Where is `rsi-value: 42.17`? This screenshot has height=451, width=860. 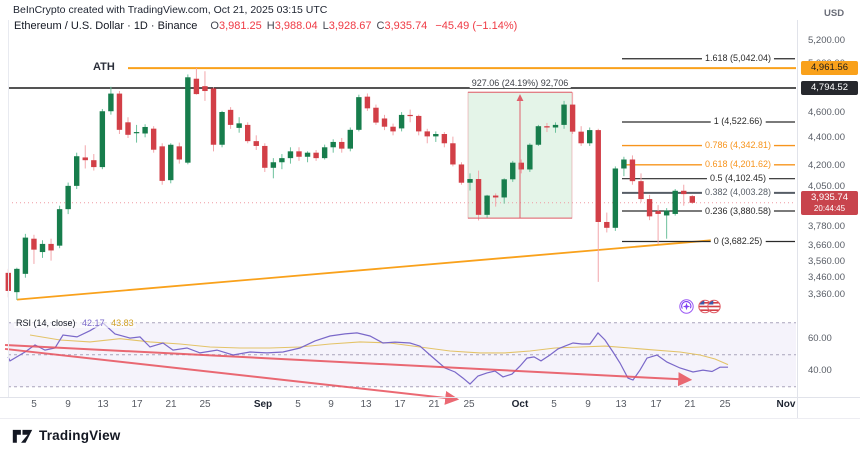
rsi-value: 42.17 is located at coordinates (93, 323).